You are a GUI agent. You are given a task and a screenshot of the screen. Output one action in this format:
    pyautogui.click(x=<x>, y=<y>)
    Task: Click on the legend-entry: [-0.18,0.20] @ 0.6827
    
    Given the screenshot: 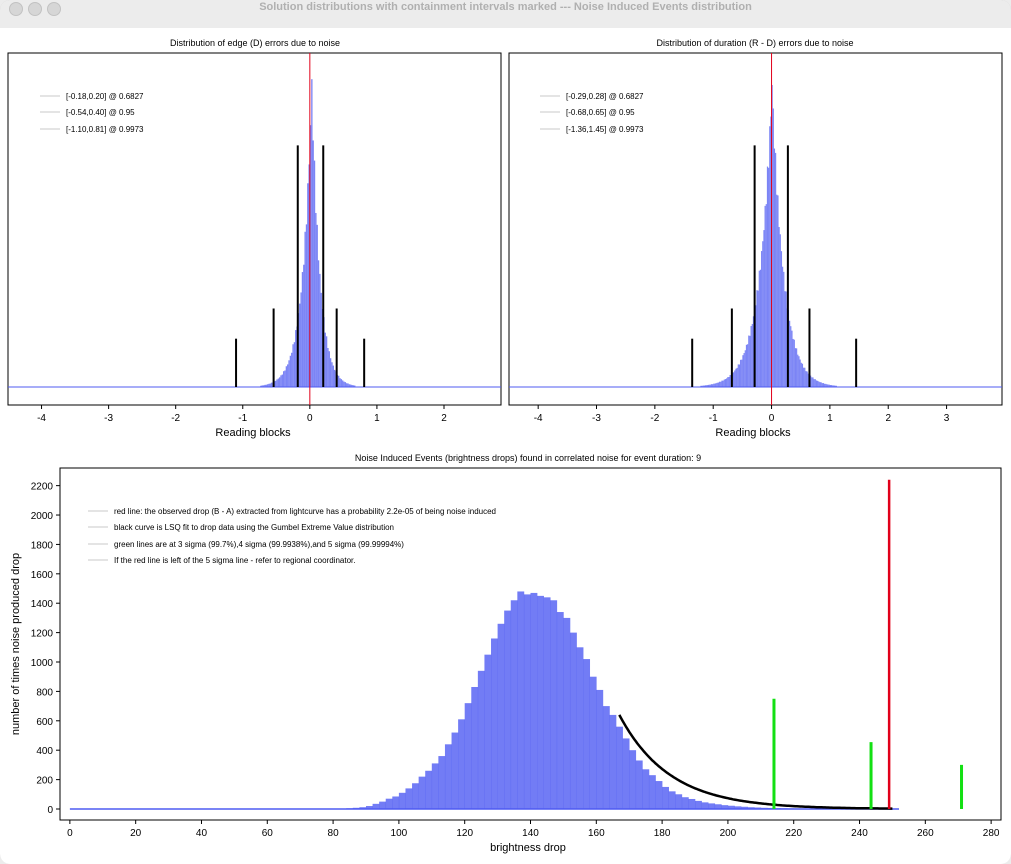 What is the action you would take?
    pyautogui.click(x=105, y=96)
    